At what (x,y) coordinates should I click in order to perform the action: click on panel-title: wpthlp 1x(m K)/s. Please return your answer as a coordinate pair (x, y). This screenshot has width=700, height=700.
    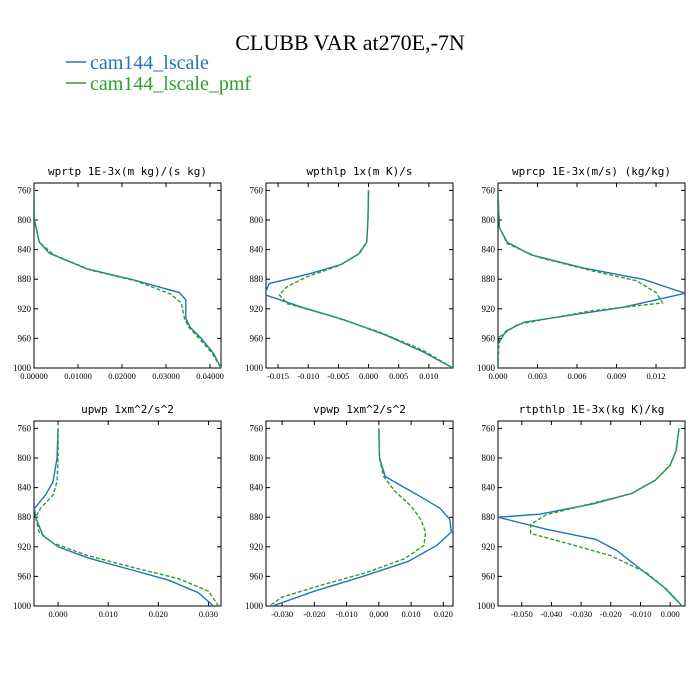
    Looking at the image, I should click on (360, 171).